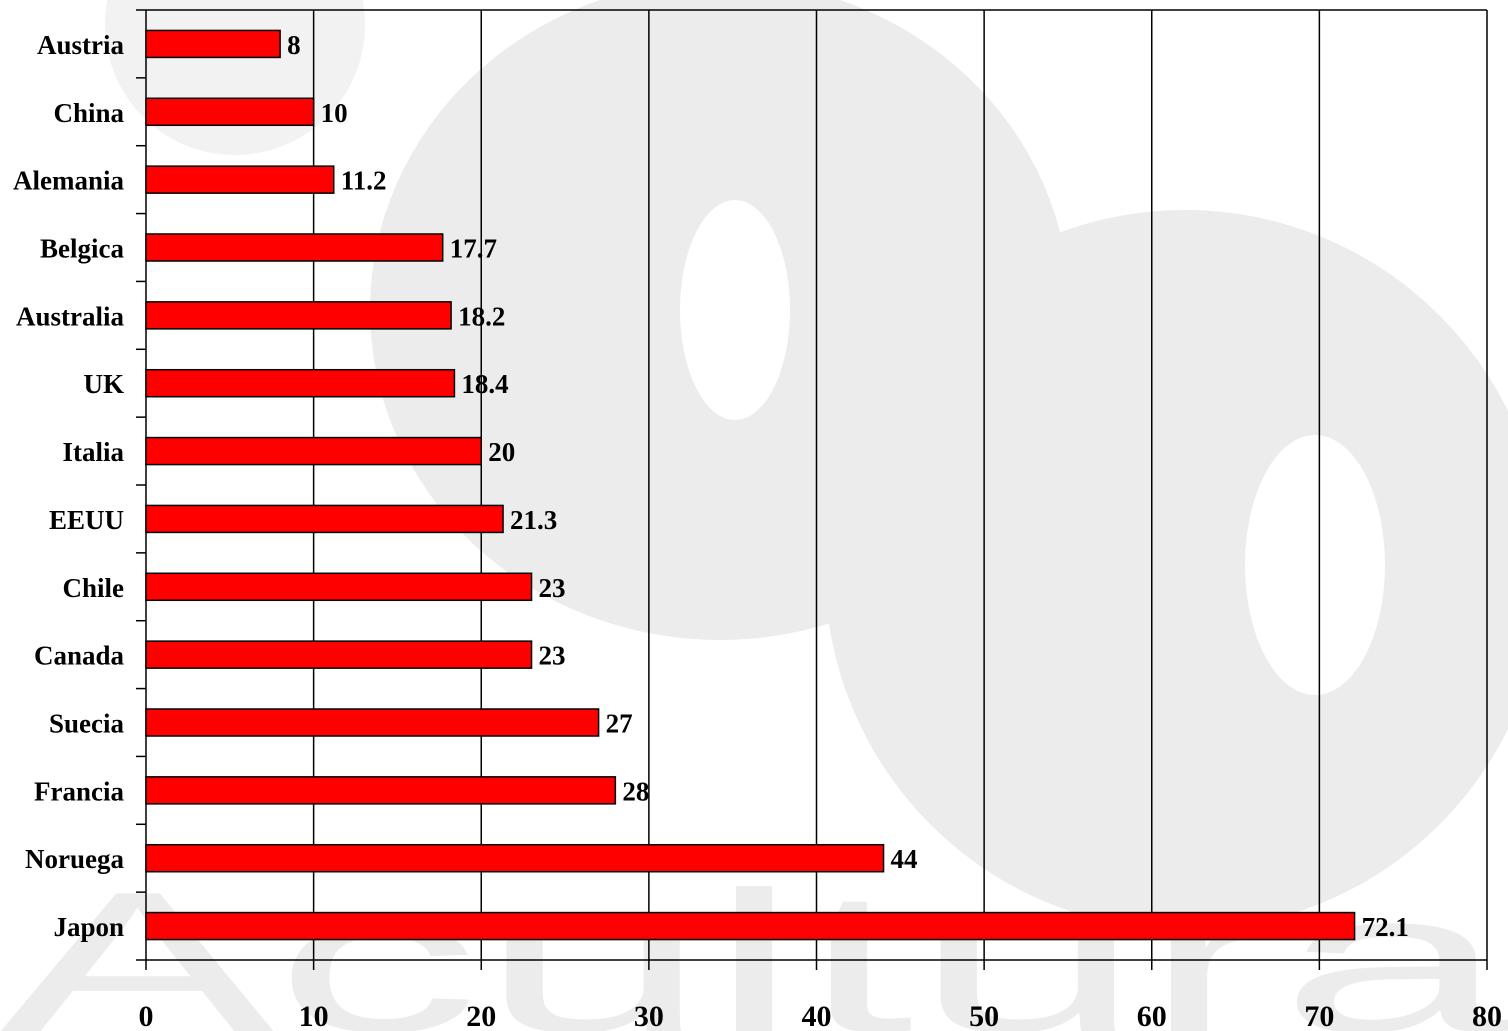  I want to click on bar-australia, so click(298, 315).